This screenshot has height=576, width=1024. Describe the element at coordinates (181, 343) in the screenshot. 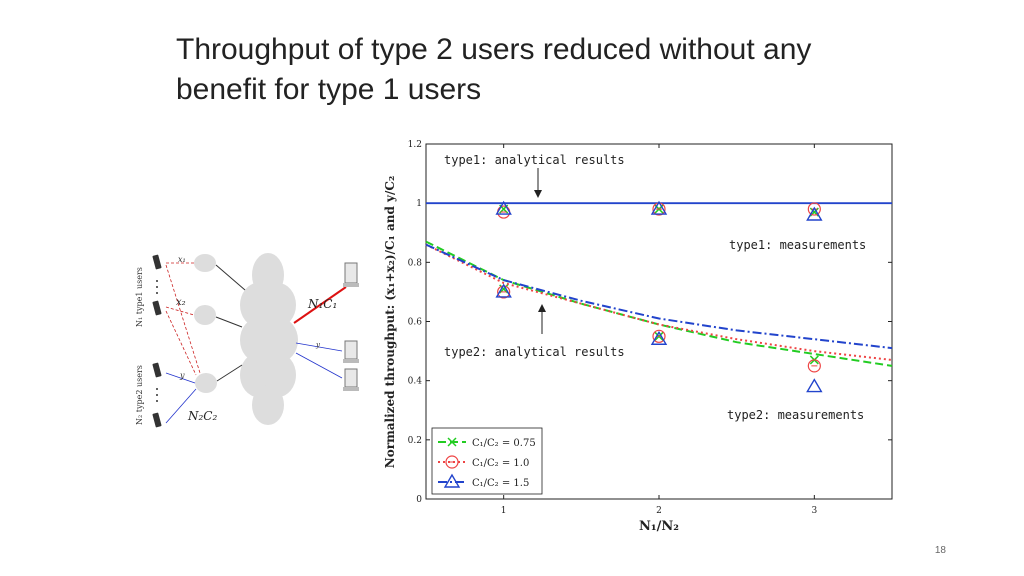

I see `link-type1-user2b` at that location.